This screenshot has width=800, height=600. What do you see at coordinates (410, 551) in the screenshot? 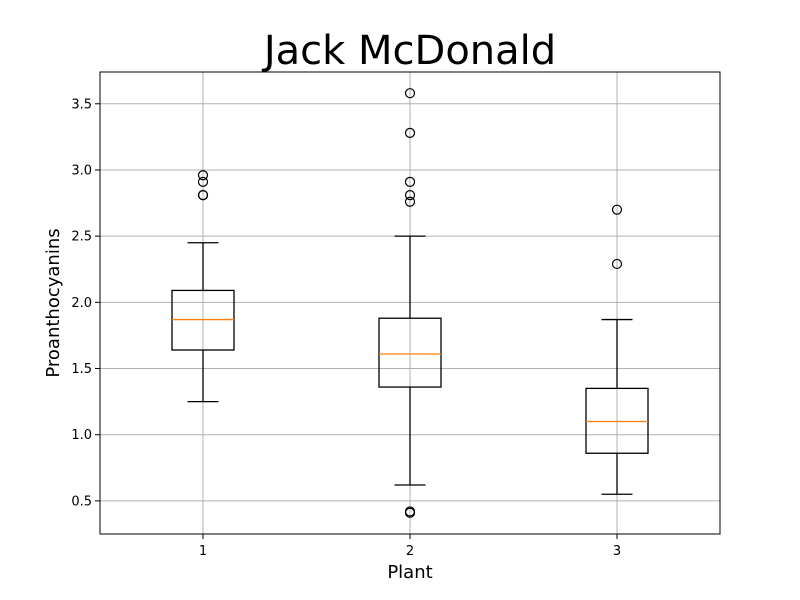
I see `x-tick-label: 2` at bounding box center [410, 551].